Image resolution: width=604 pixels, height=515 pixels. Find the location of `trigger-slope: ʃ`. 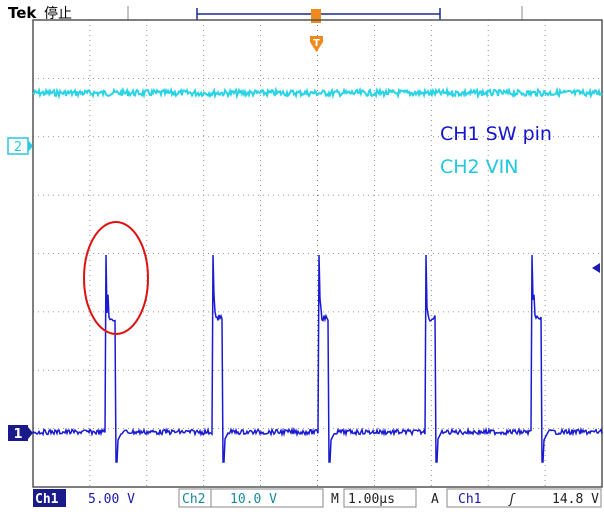

trigger-slope: ʃ is located at coordinates (512, 499).